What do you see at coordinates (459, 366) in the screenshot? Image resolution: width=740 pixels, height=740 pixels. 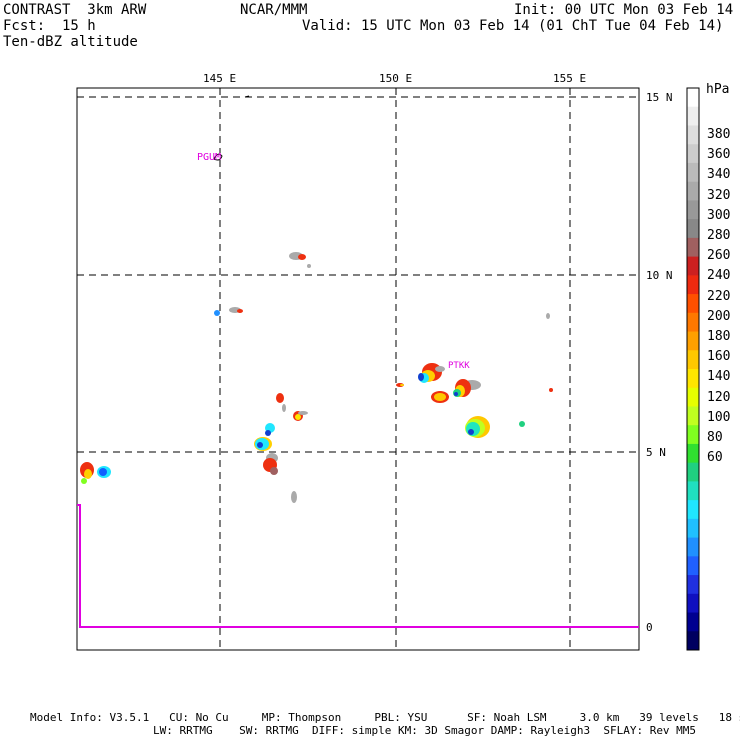 I see `station-label-ptkk: PTKK` at bounding box center [459, 366].